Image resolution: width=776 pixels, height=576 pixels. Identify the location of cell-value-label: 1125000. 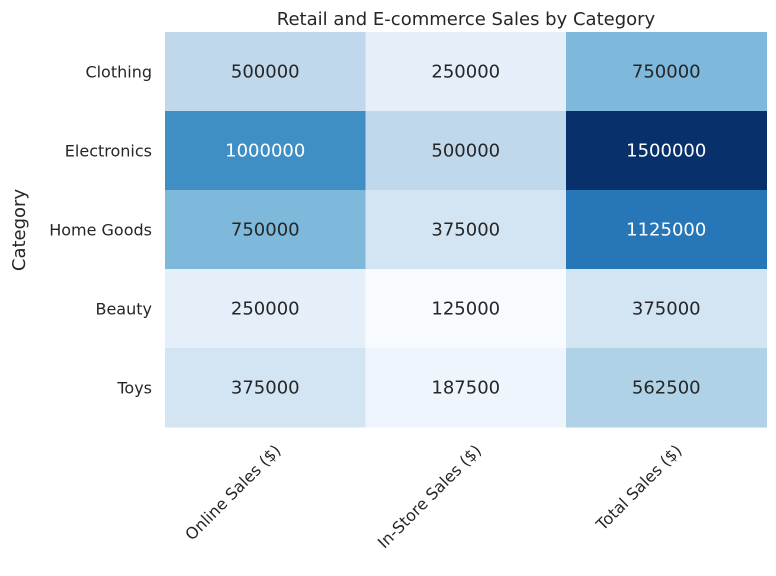
(666, 230).